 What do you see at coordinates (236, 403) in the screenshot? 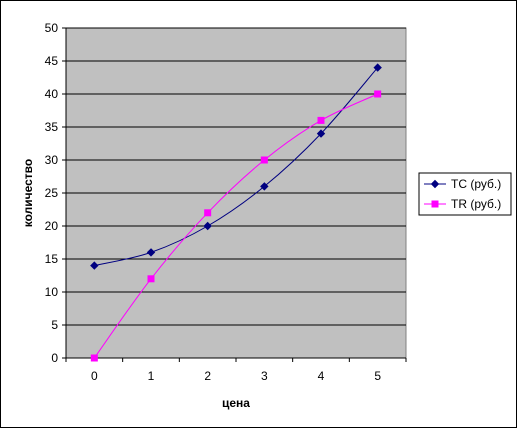
I see `x-axis-title: цена` at bounding box center [236, 403].